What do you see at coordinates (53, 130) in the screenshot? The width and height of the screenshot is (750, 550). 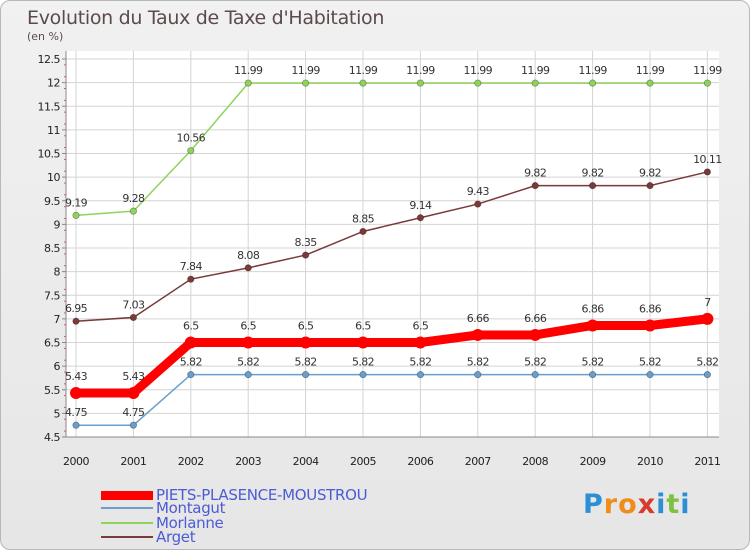 I see `y-tick-label: 11` at bounding box center [53, 130].